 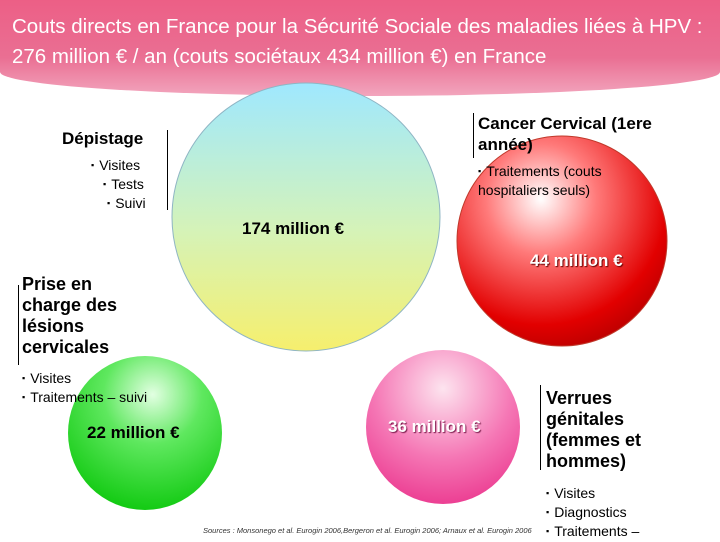 I want to click on verrues-item: Diagnostics, so click(x=631, y=513).